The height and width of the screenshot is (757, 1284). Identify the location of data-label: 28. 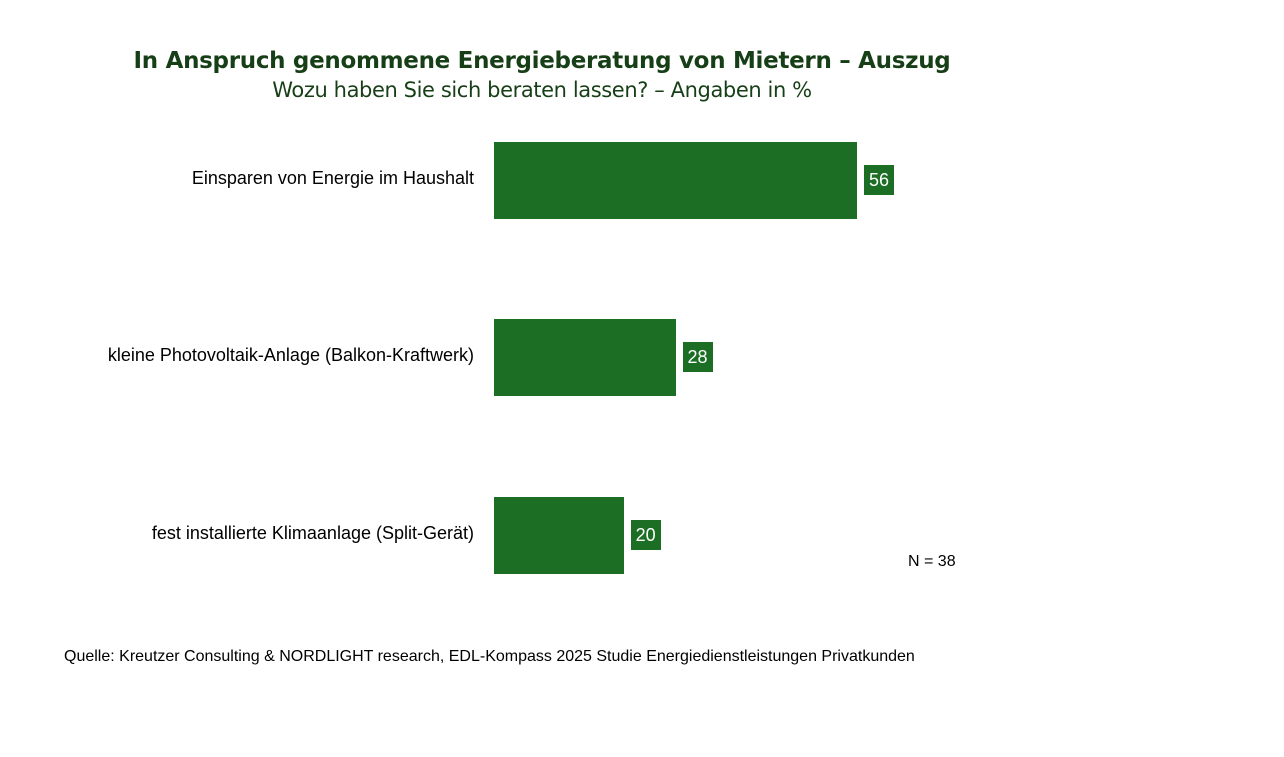
(697, 357).